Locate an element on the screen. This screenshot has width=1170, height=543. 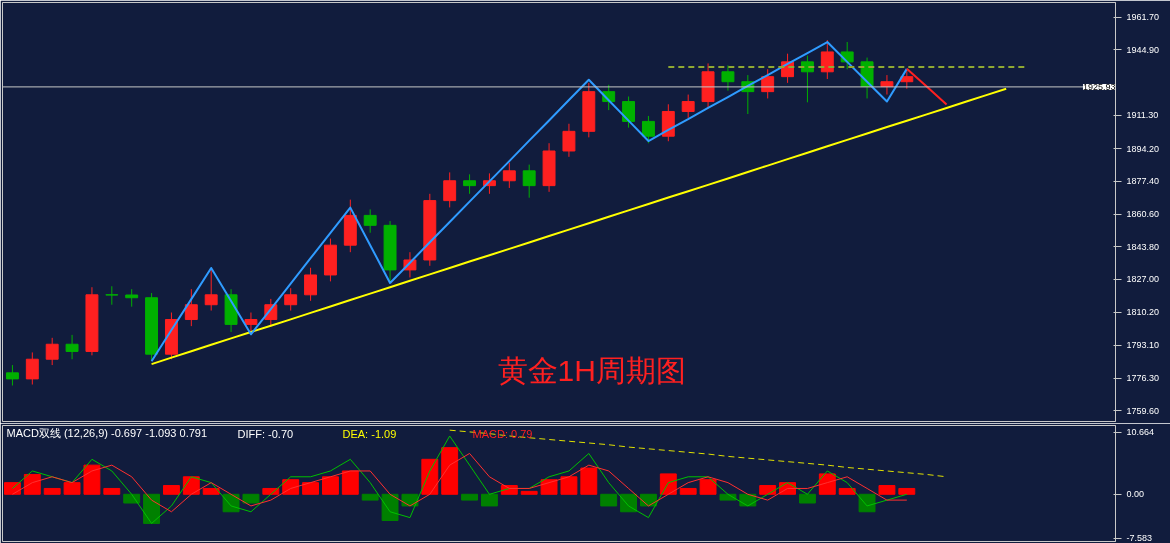
ref-line-label: 1925.93 is located at coordinates (1099, 86).